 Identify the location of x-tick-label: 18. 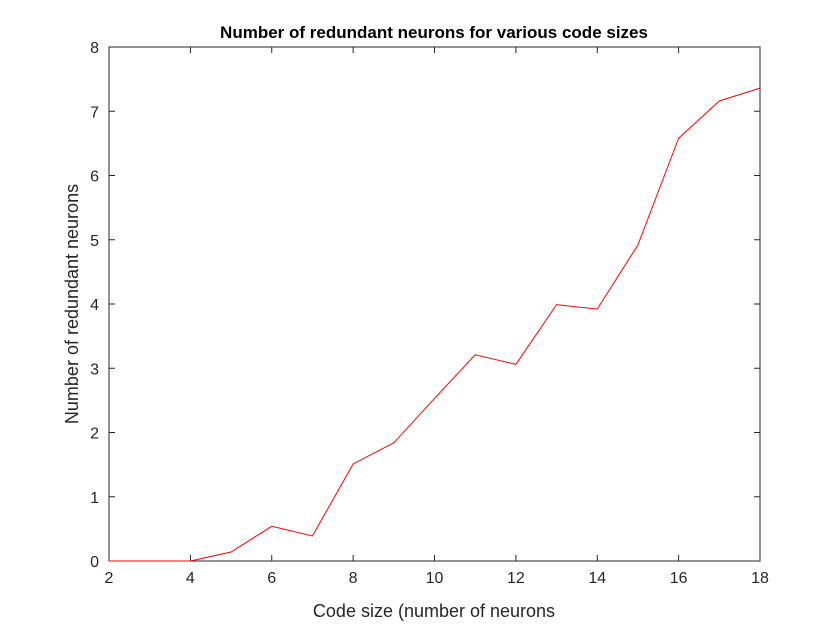
(760, 578).